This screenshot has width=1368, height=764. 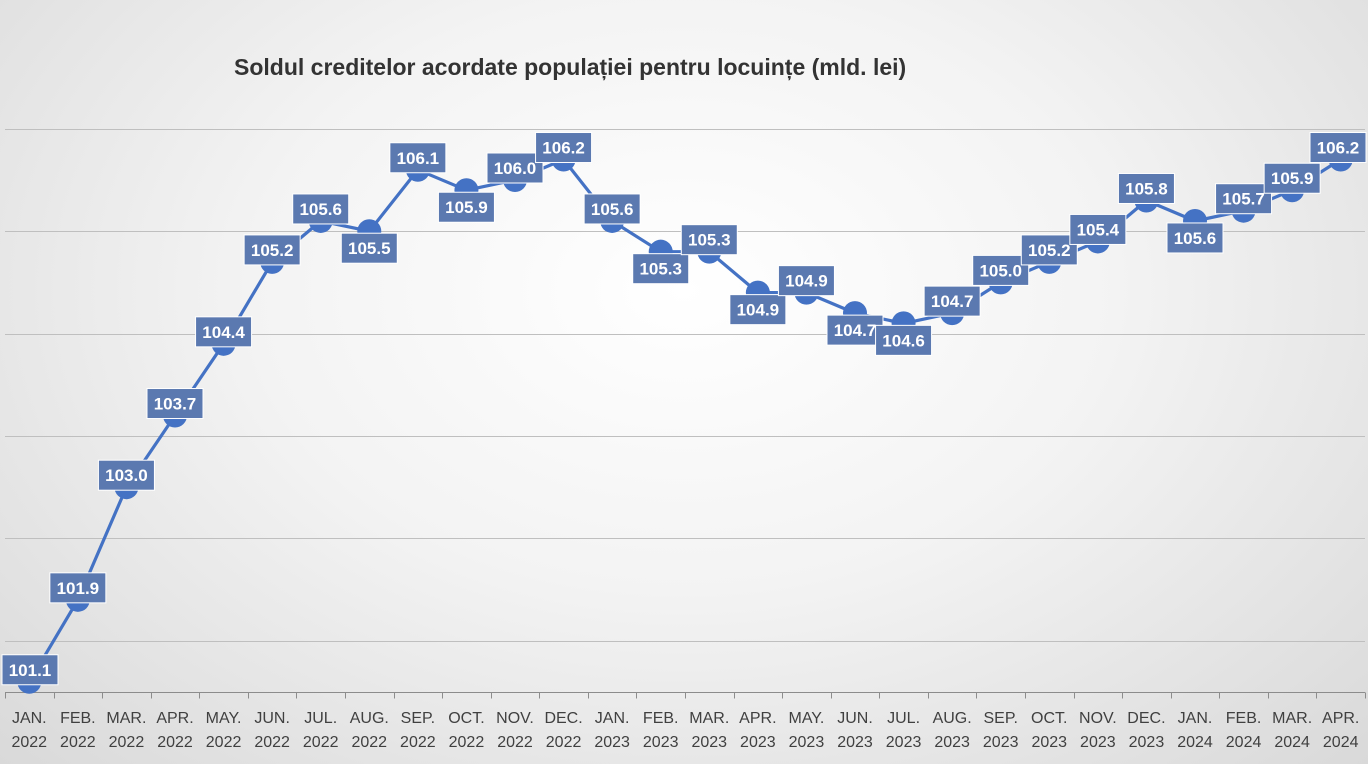 I want to click on data-label: 104.4, so click(x=223, y=332).